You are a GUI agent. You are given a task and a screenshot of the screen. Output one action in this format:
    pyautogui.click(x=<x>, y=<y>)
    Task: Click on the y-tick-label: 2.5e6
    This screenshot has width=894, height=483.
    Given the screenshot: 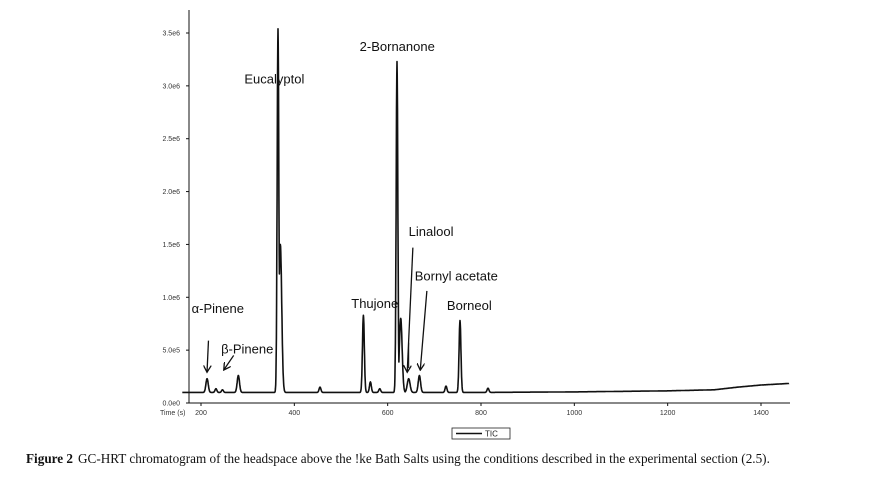 What is the action you would take?
    pyautogui.click(x=171, y=139)
    